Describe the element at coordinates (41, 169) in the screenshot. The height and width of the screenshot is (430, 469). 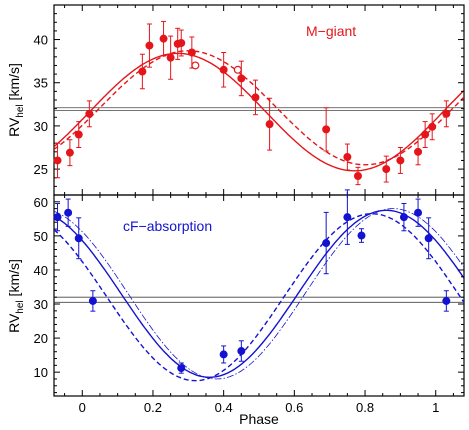
I see `y-tick-label: 25` at that location.